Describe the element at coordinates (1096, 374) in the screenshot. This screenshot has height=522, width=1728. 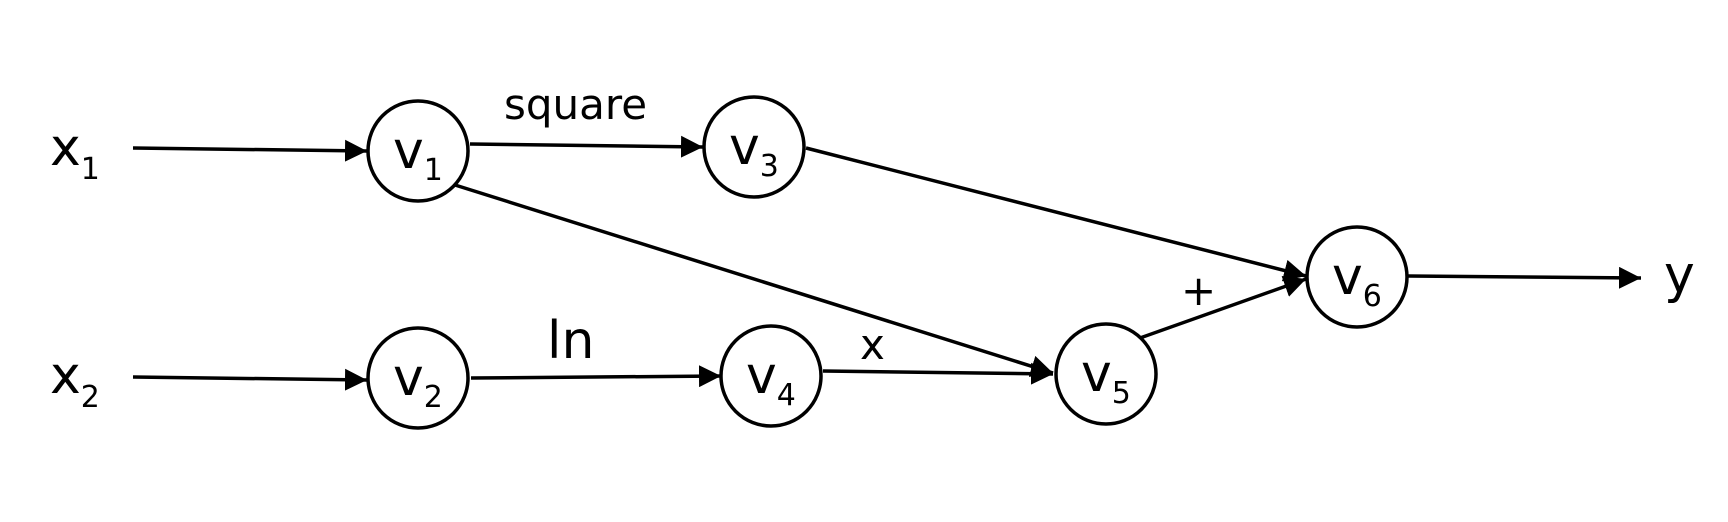
I see `node-v5-label: v` at that location.